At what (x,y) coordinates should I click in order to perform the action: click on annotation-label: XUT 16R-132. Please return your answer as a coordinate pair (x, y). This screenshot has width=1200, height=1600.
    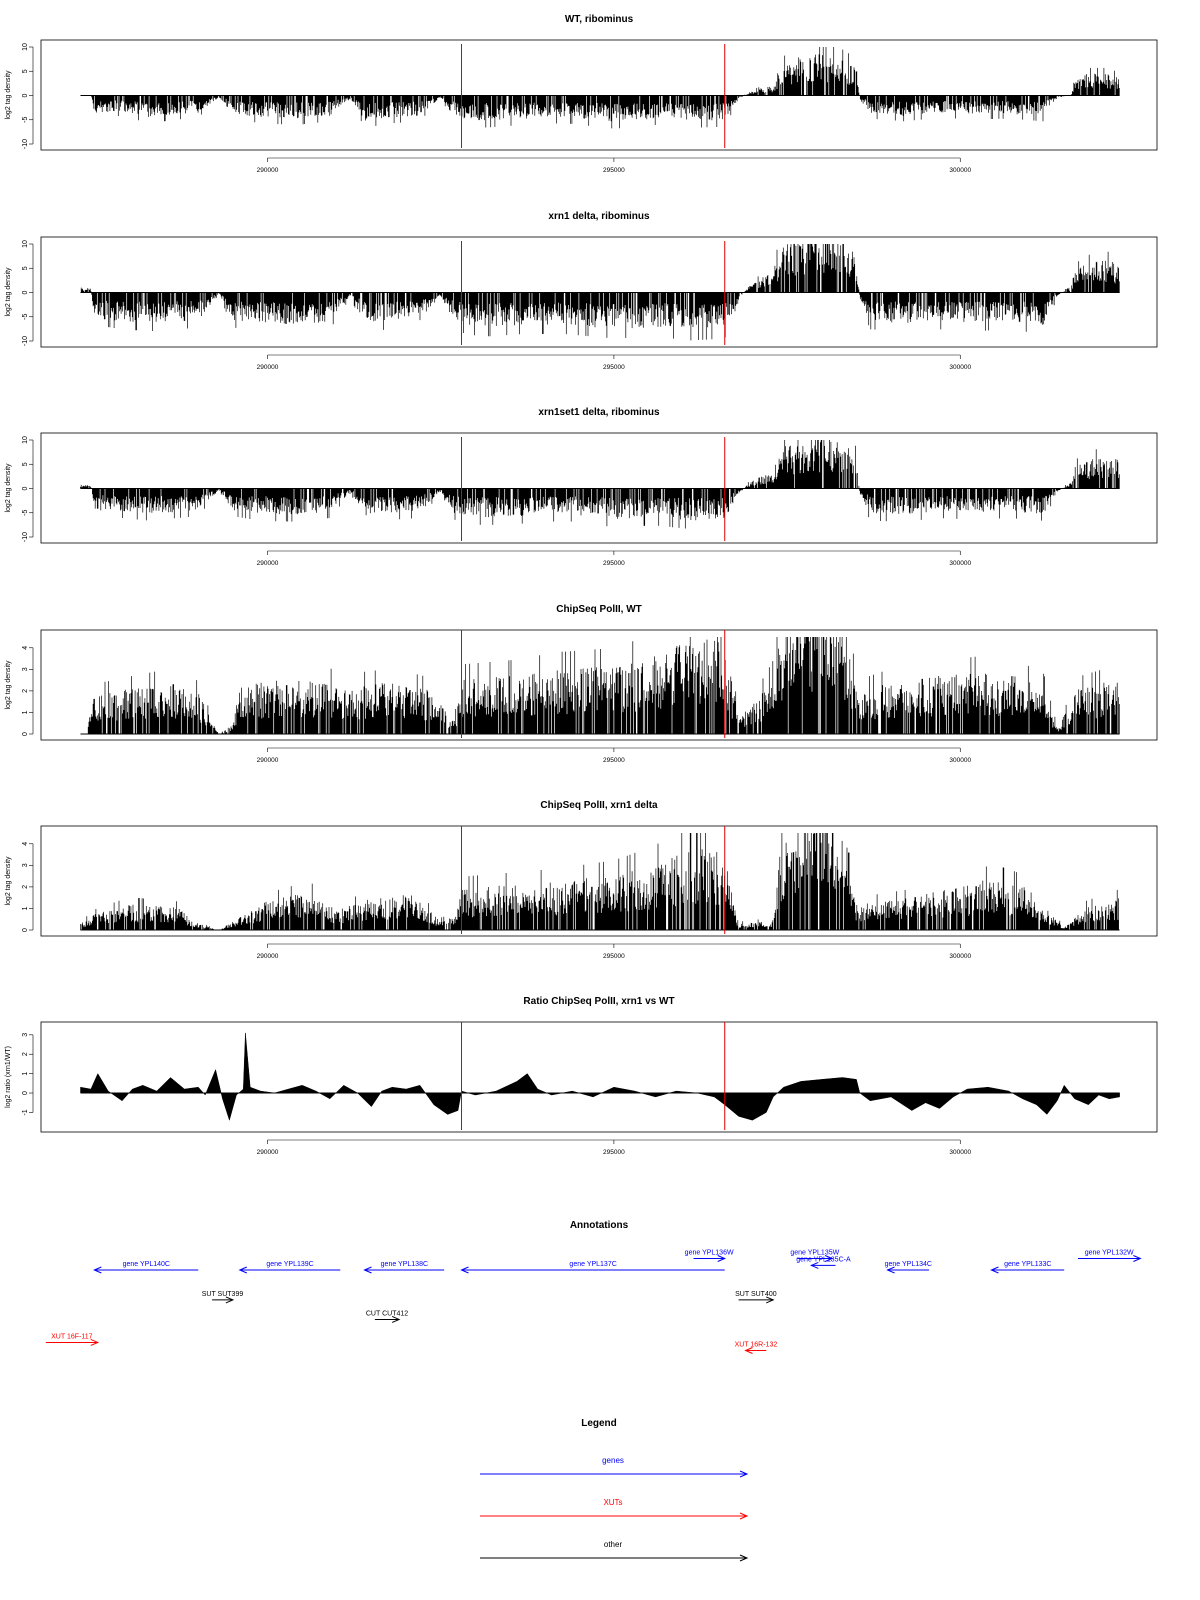
    Looking at the image, I should click on (756, 1345).